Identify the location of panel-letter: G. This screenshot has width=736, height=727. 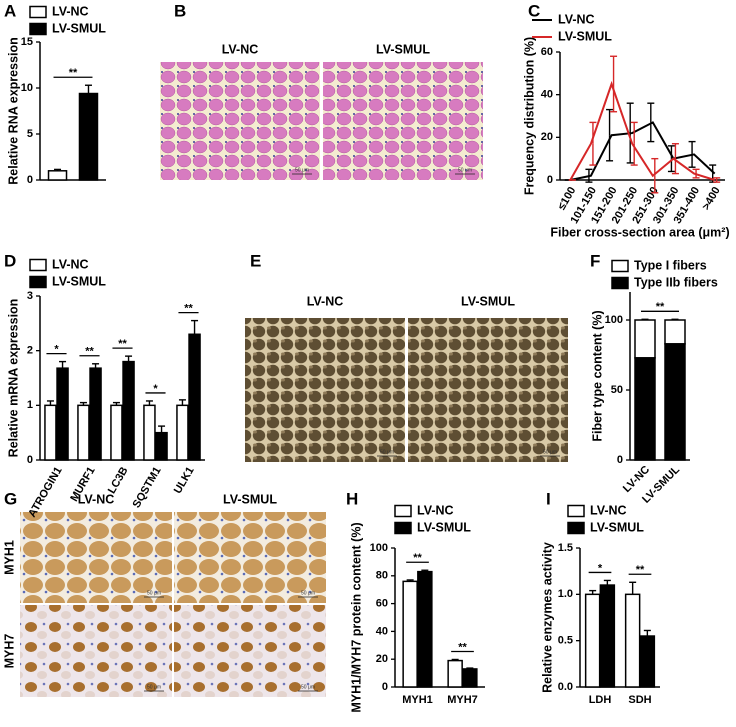
(10, 498).